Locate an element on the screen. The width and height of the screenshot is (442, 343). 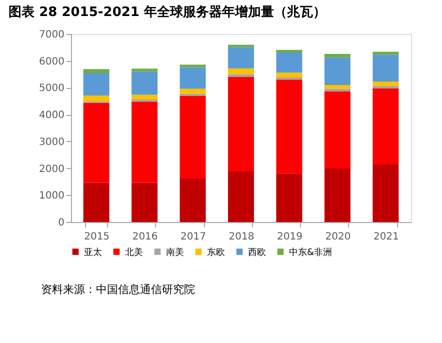
x-tick-label: 2017 is located at coordinates (193, 237).